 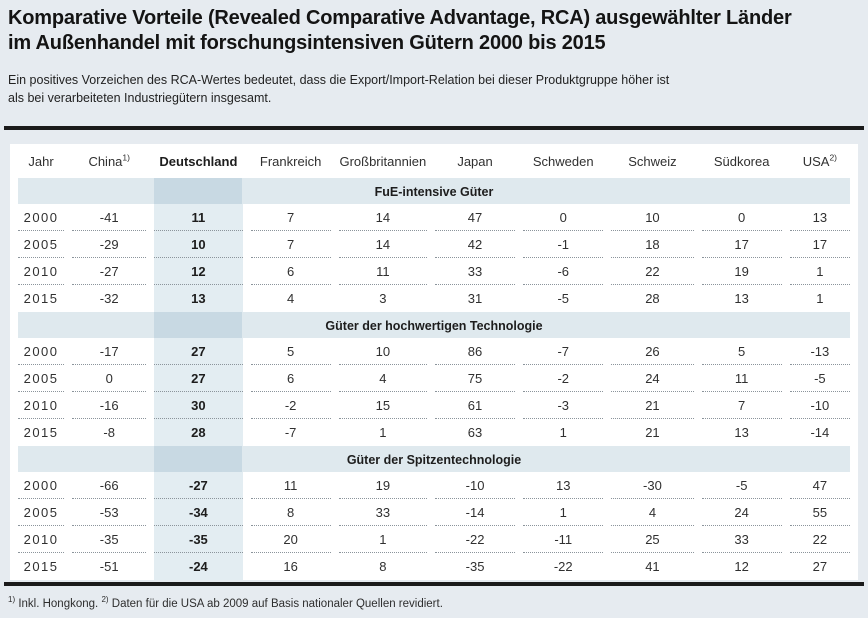 I want to click on col-header-label: USA, so click(x=816, y=161).